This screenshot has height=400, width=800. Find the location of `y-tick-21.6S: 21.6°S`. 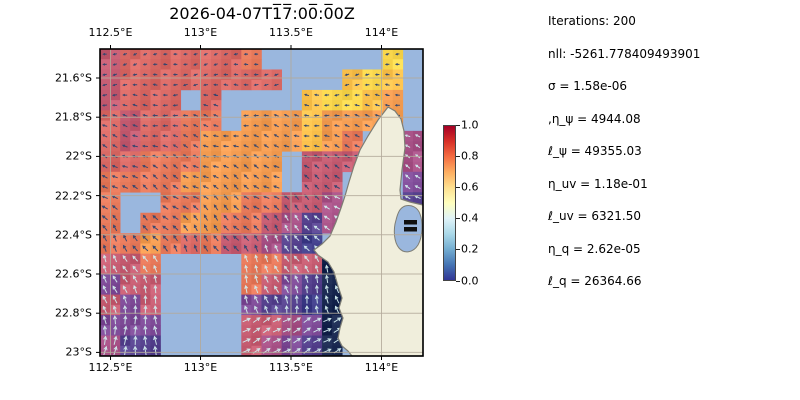

y-tick-21.6S: 21.6°S is located at coordinates (73, 78).